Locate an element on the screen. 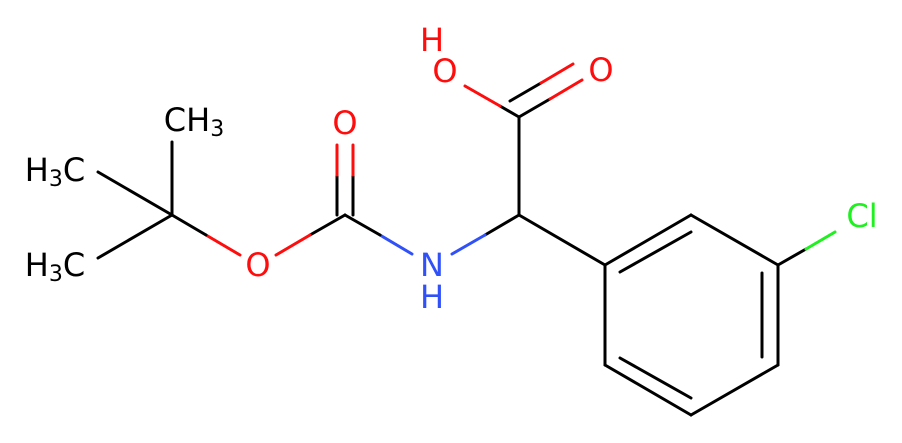 This screenshot has width=902, height=443. atom-label: Cl is located at coordinates (861, 216).